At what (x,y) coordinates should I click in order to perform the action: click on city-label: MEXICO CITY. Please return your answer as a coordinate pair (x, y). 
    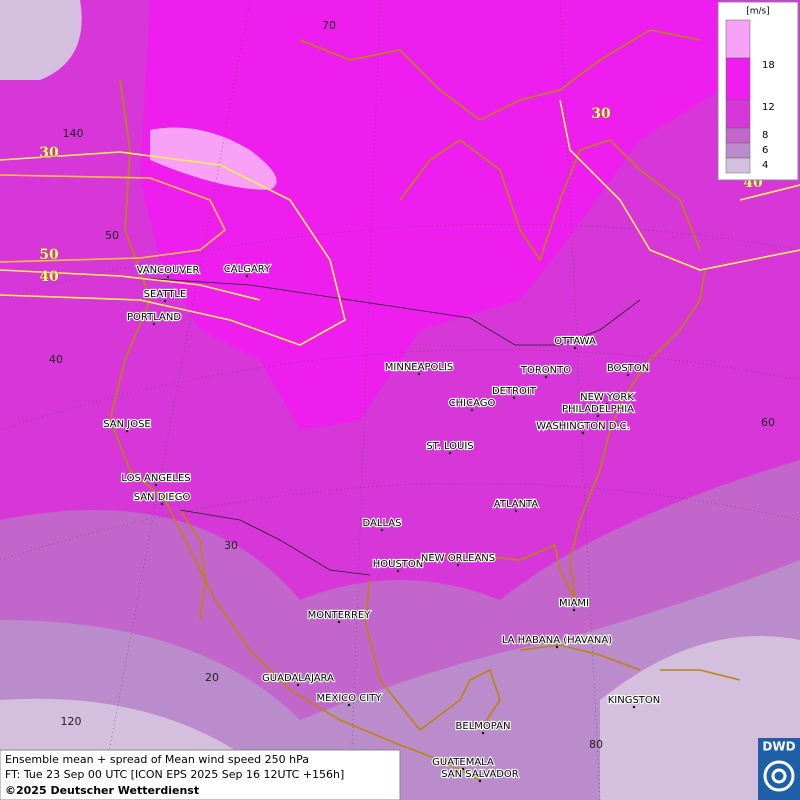
    Looking at the image, I should click on (350, 698).